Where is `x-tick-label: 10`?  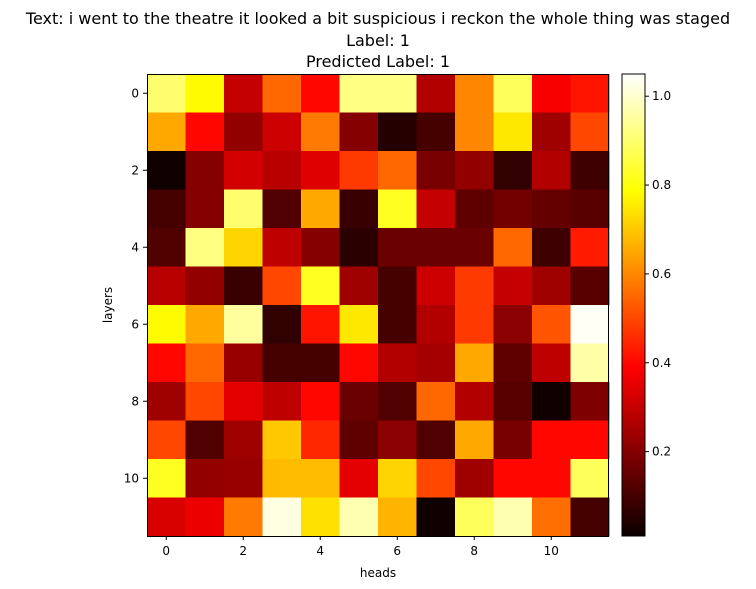 x-tick-label: 10 is located at coordinates (551, 551).